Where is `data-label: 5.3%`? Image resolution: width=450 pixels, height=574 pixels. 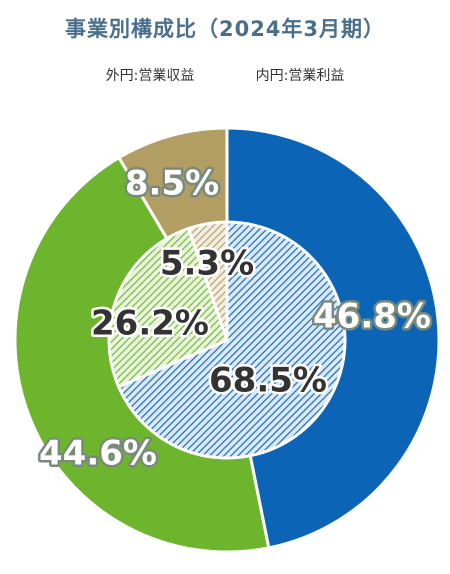 data-label: 5.3% is located at coordinates (207, 264).